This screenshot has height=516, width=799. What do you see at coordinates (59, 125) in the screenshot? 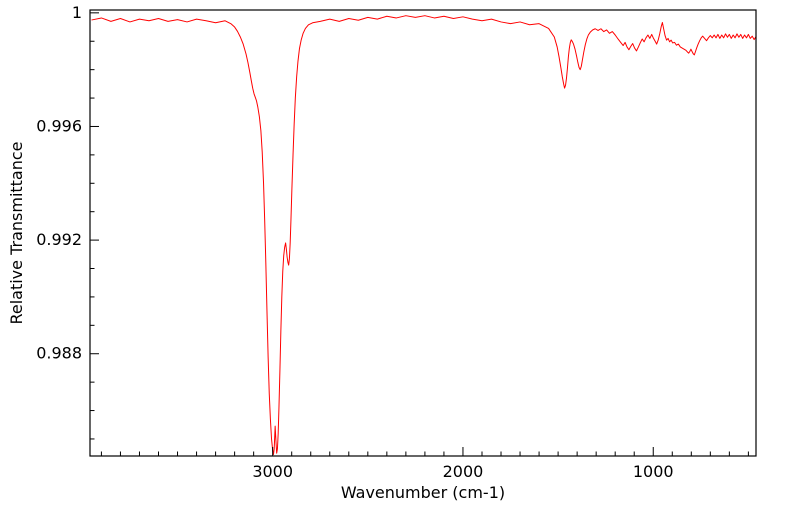
I see `y-tick-label: 0.996` at bounding box center [59, 125].